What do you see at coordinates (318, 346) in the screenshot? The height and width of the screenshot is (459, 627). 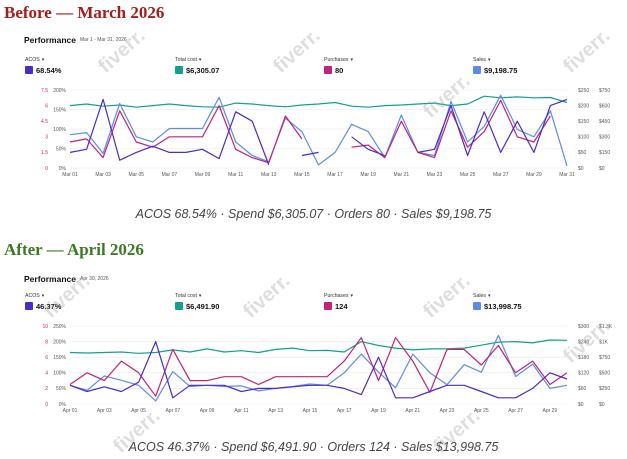 I see `after-series-total-cost` at bounding box center [318, 346].